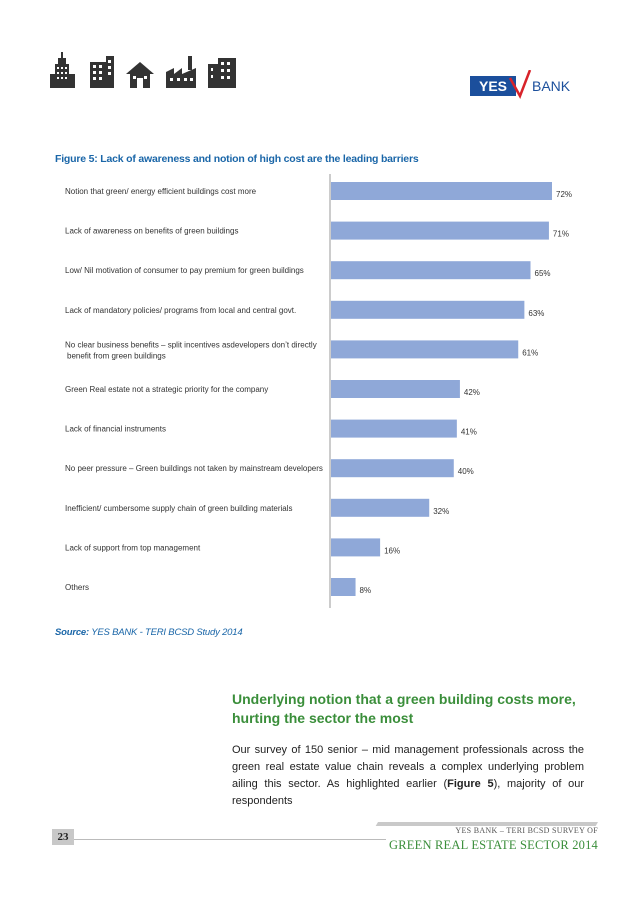 Image resolution: width=638 pixels, height=903 pixels. Describe the element at coordinates (441, 511) in the screenshot. I see `bar-value-label-8: 32%` at that location.